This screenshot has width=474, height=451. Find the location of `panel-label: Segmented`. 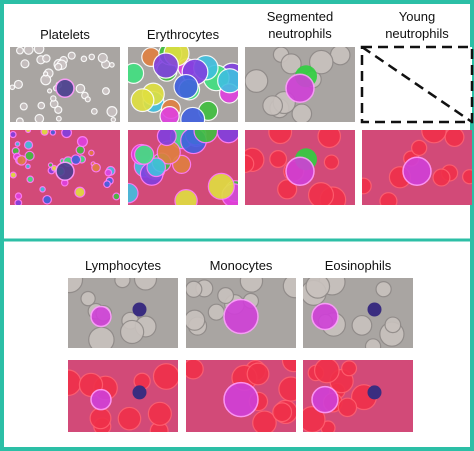

panel-label: Segmented is located at coordinates (300, 16).